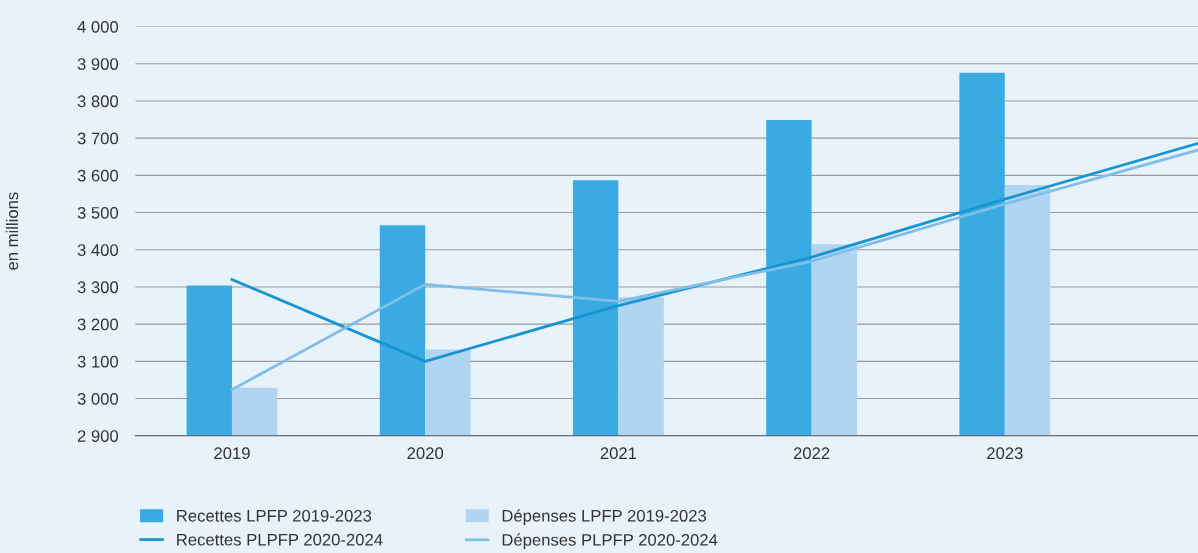  I want to click on y-tick-label: 4 000, so click(98, 26).